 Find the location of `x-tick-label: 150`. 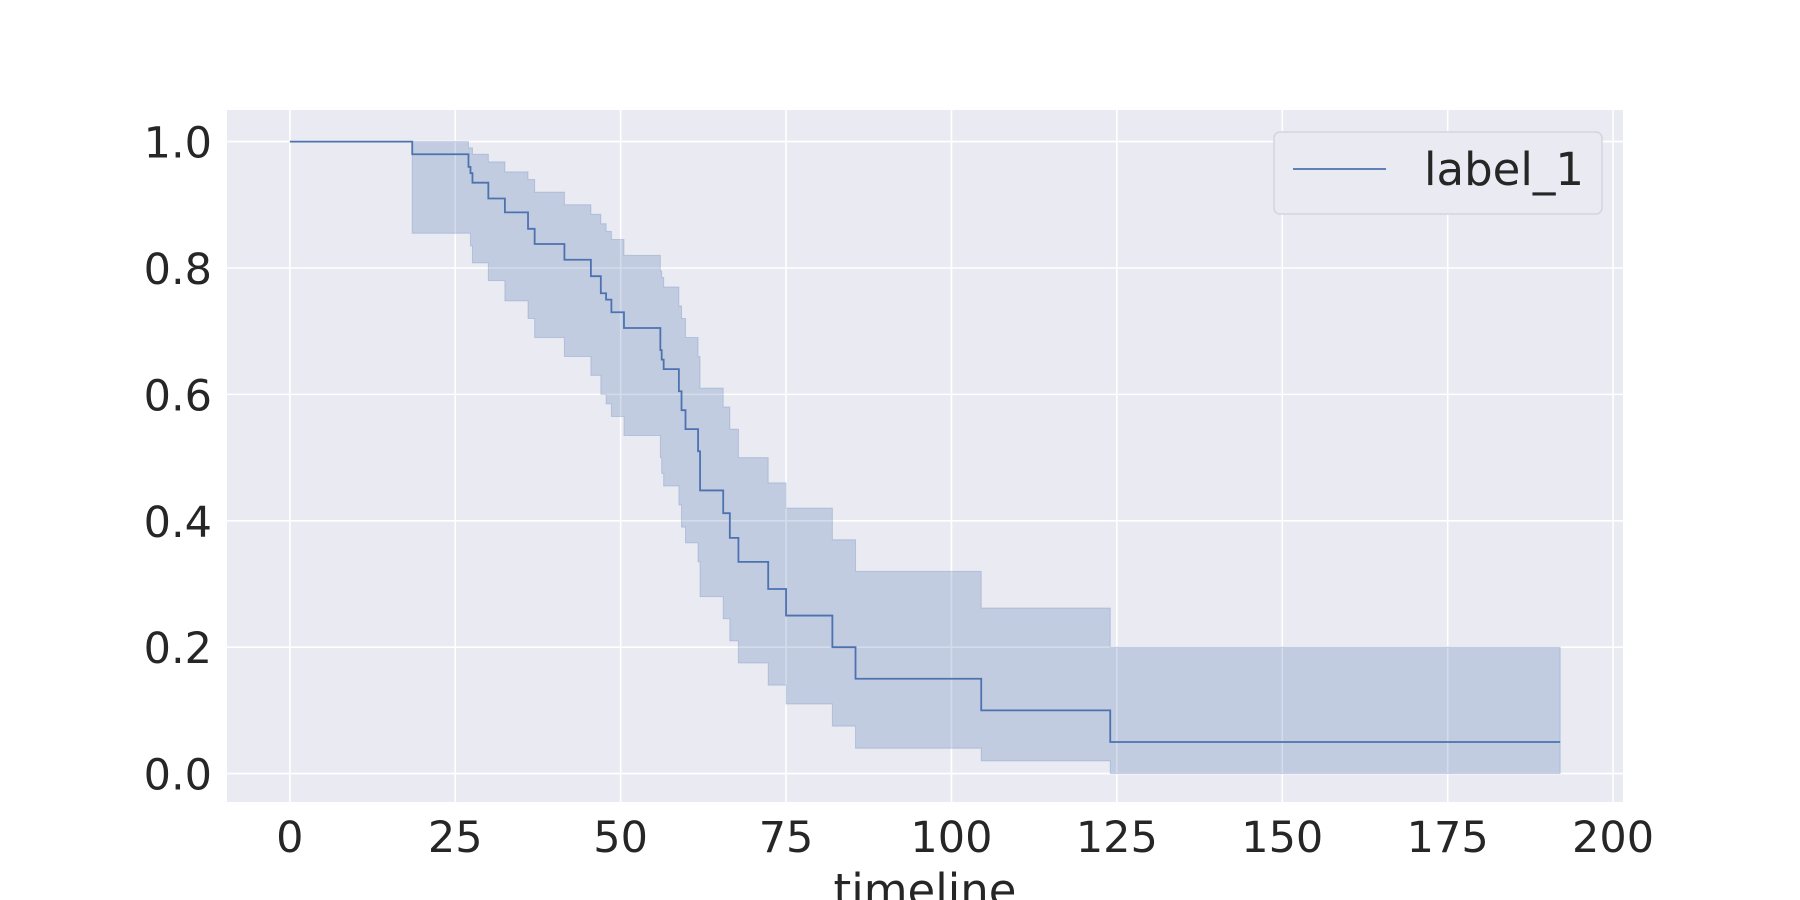

x-tick-label: 150 is located at coordinates (1282, 838).